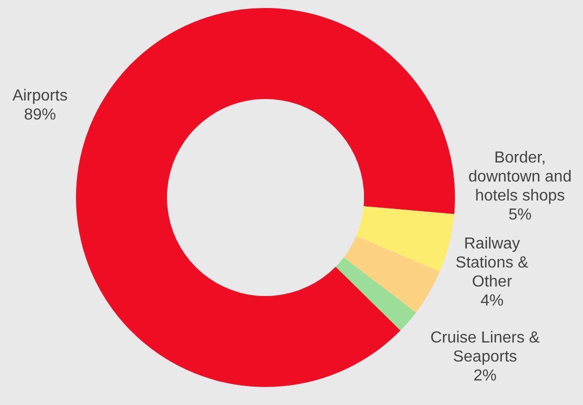  Describe the element at coordinates (485, 375) in the screenshot. I see `data-label: 2%` at that location.